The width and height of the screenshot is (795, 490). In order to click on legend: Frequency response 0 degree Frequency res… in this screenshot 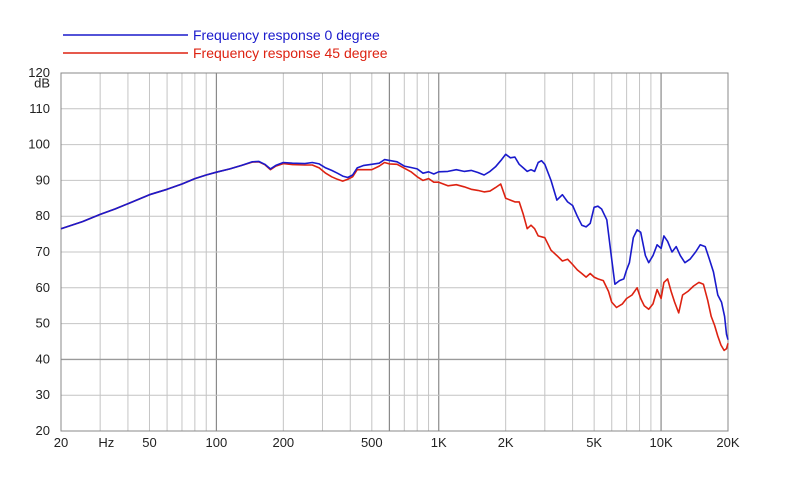, I will do `click(225, 44)`.